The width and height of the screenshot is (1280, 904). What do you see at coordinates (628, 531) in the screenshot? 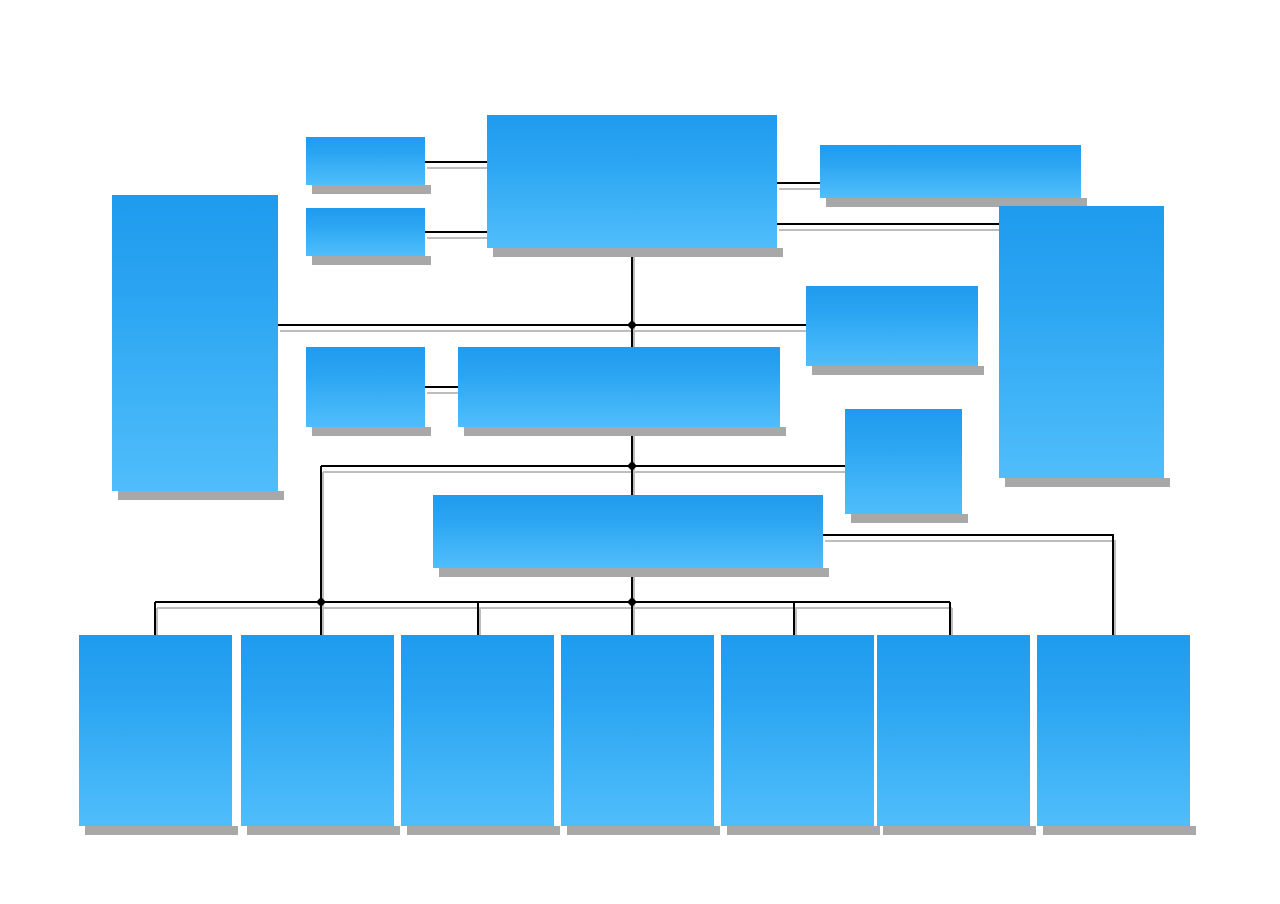
I see `node-lower-center-label` at bounding box center [628, 531].